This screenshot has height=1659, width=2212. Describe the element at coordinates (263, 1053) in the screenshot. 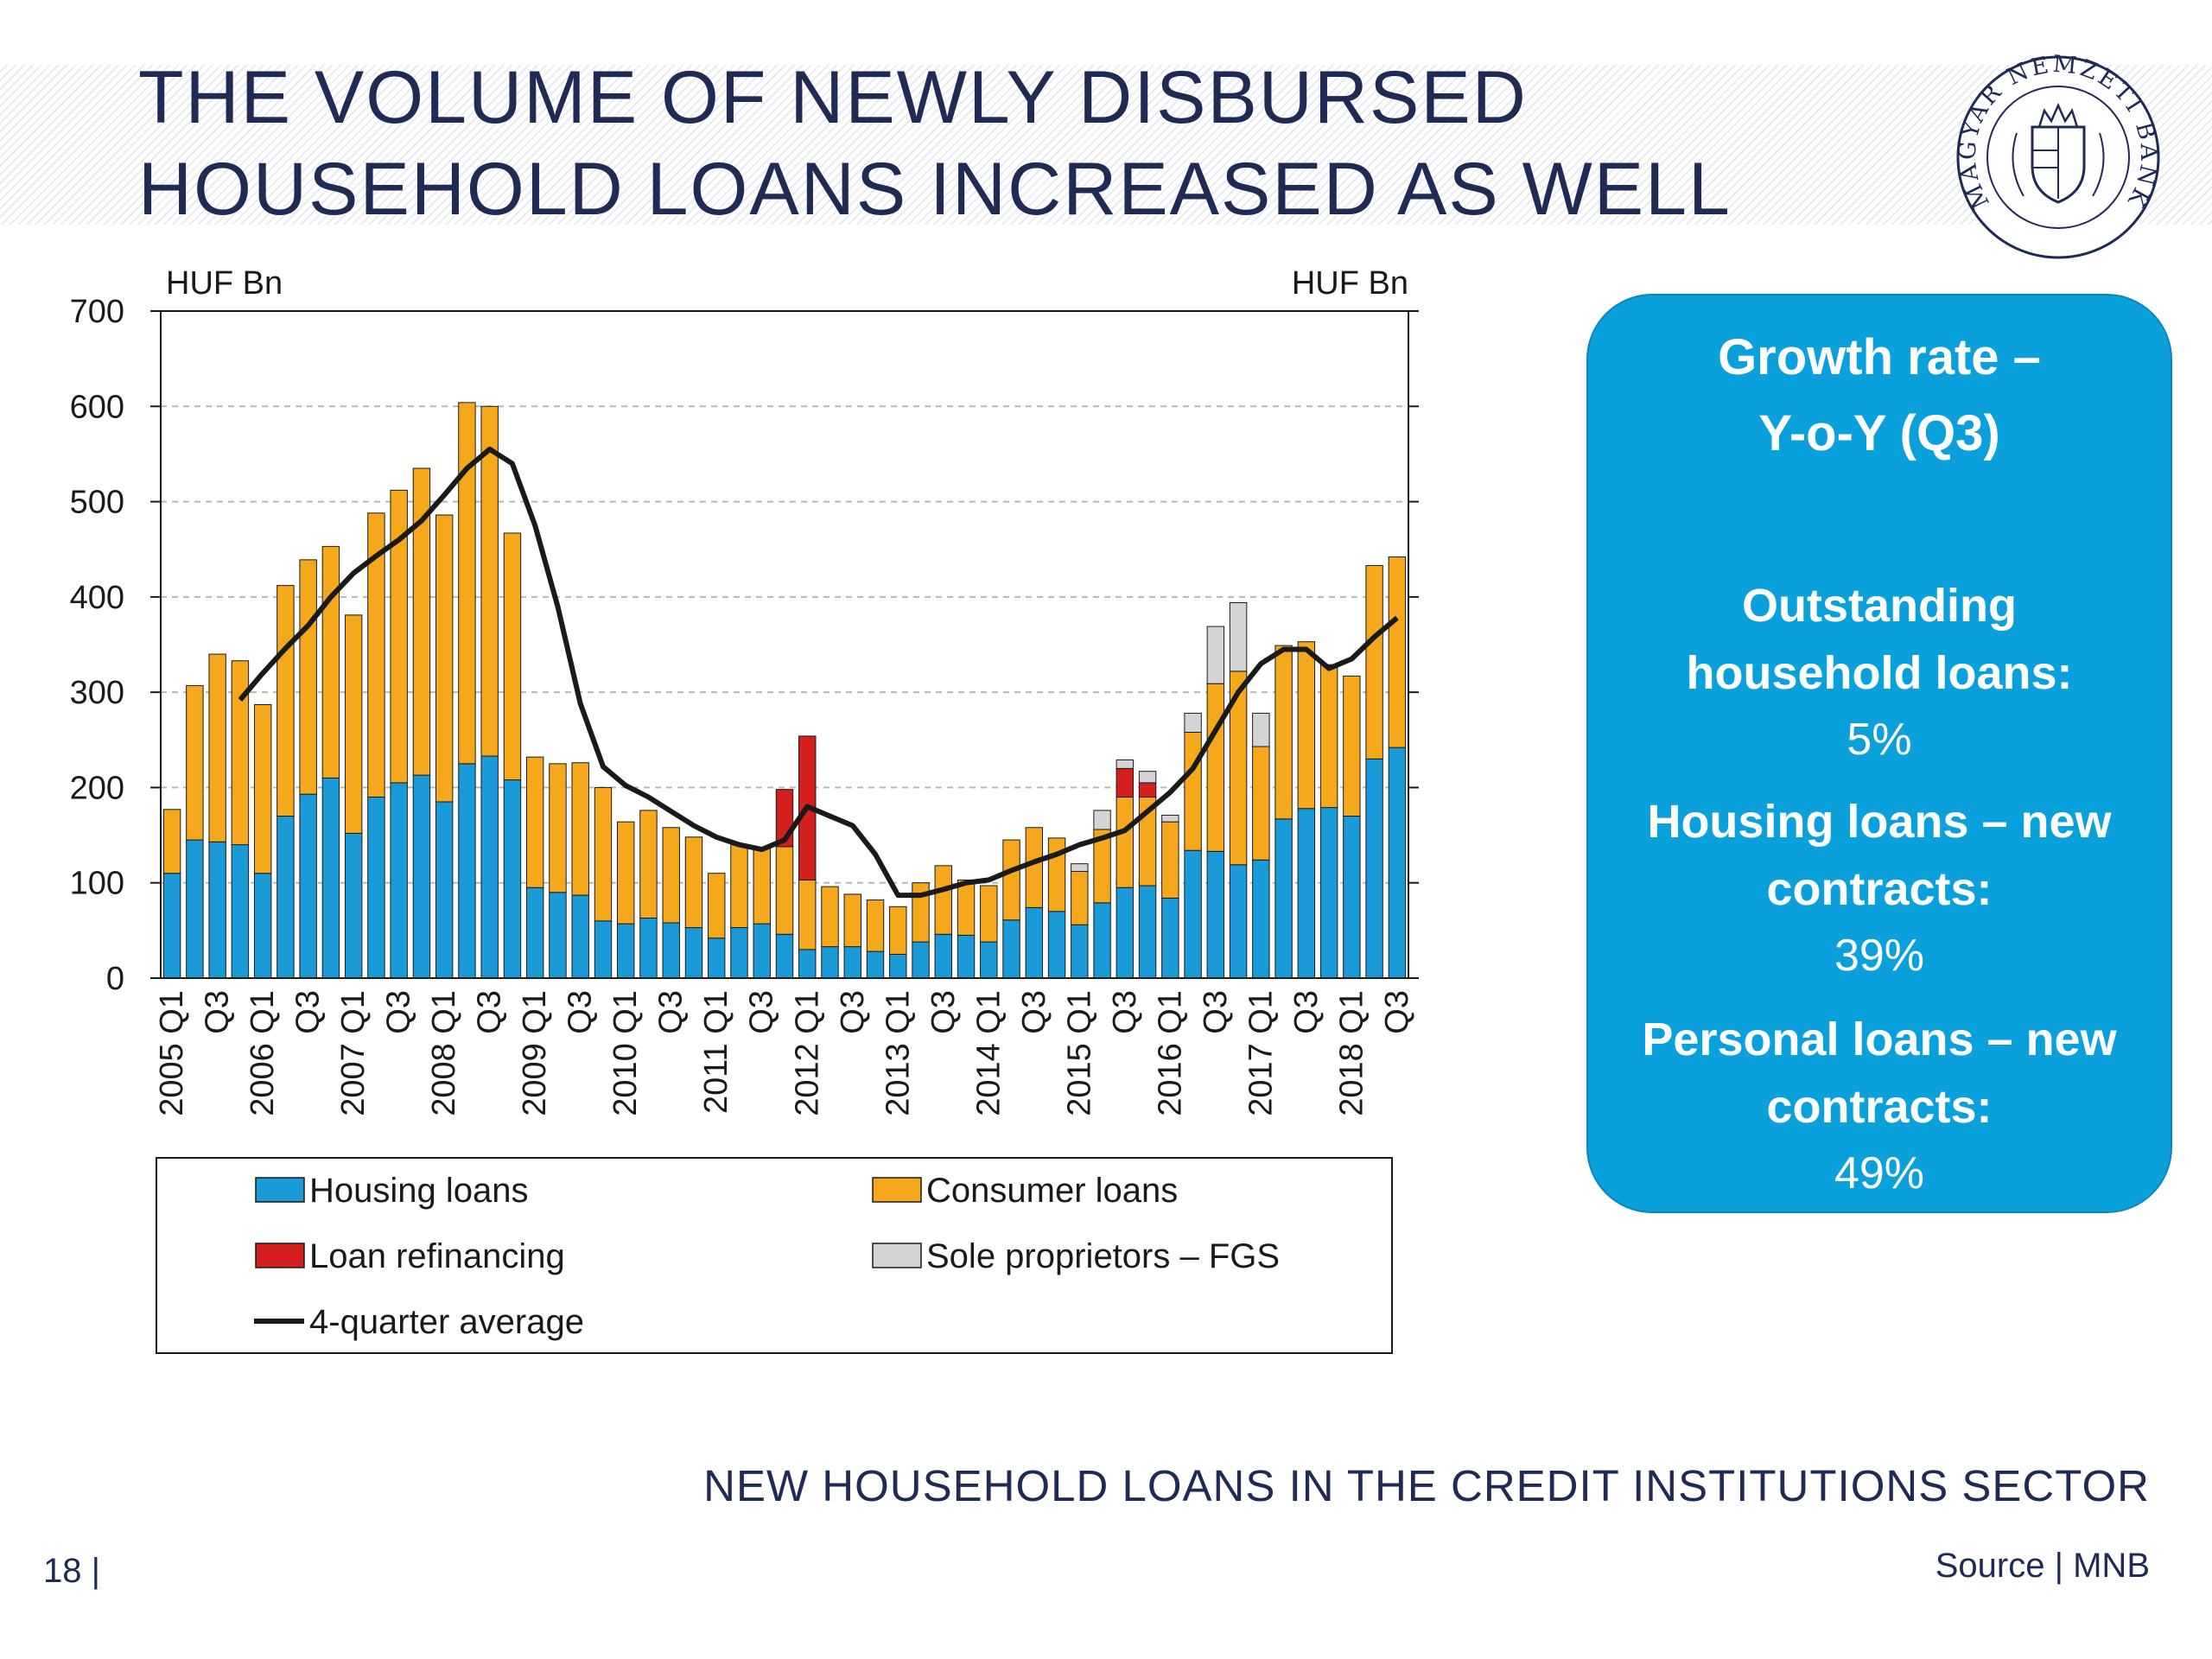

I see `x-tick-label: 2006 Q1` at that location.